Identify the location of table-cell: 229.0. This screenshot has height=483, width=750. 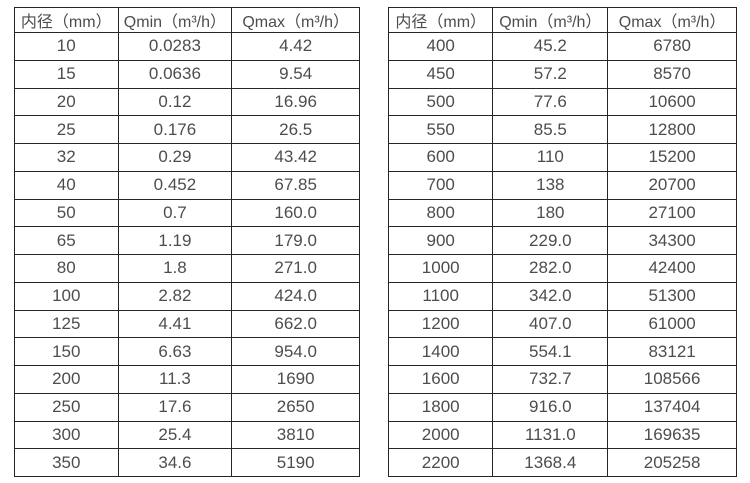
(550, 240).